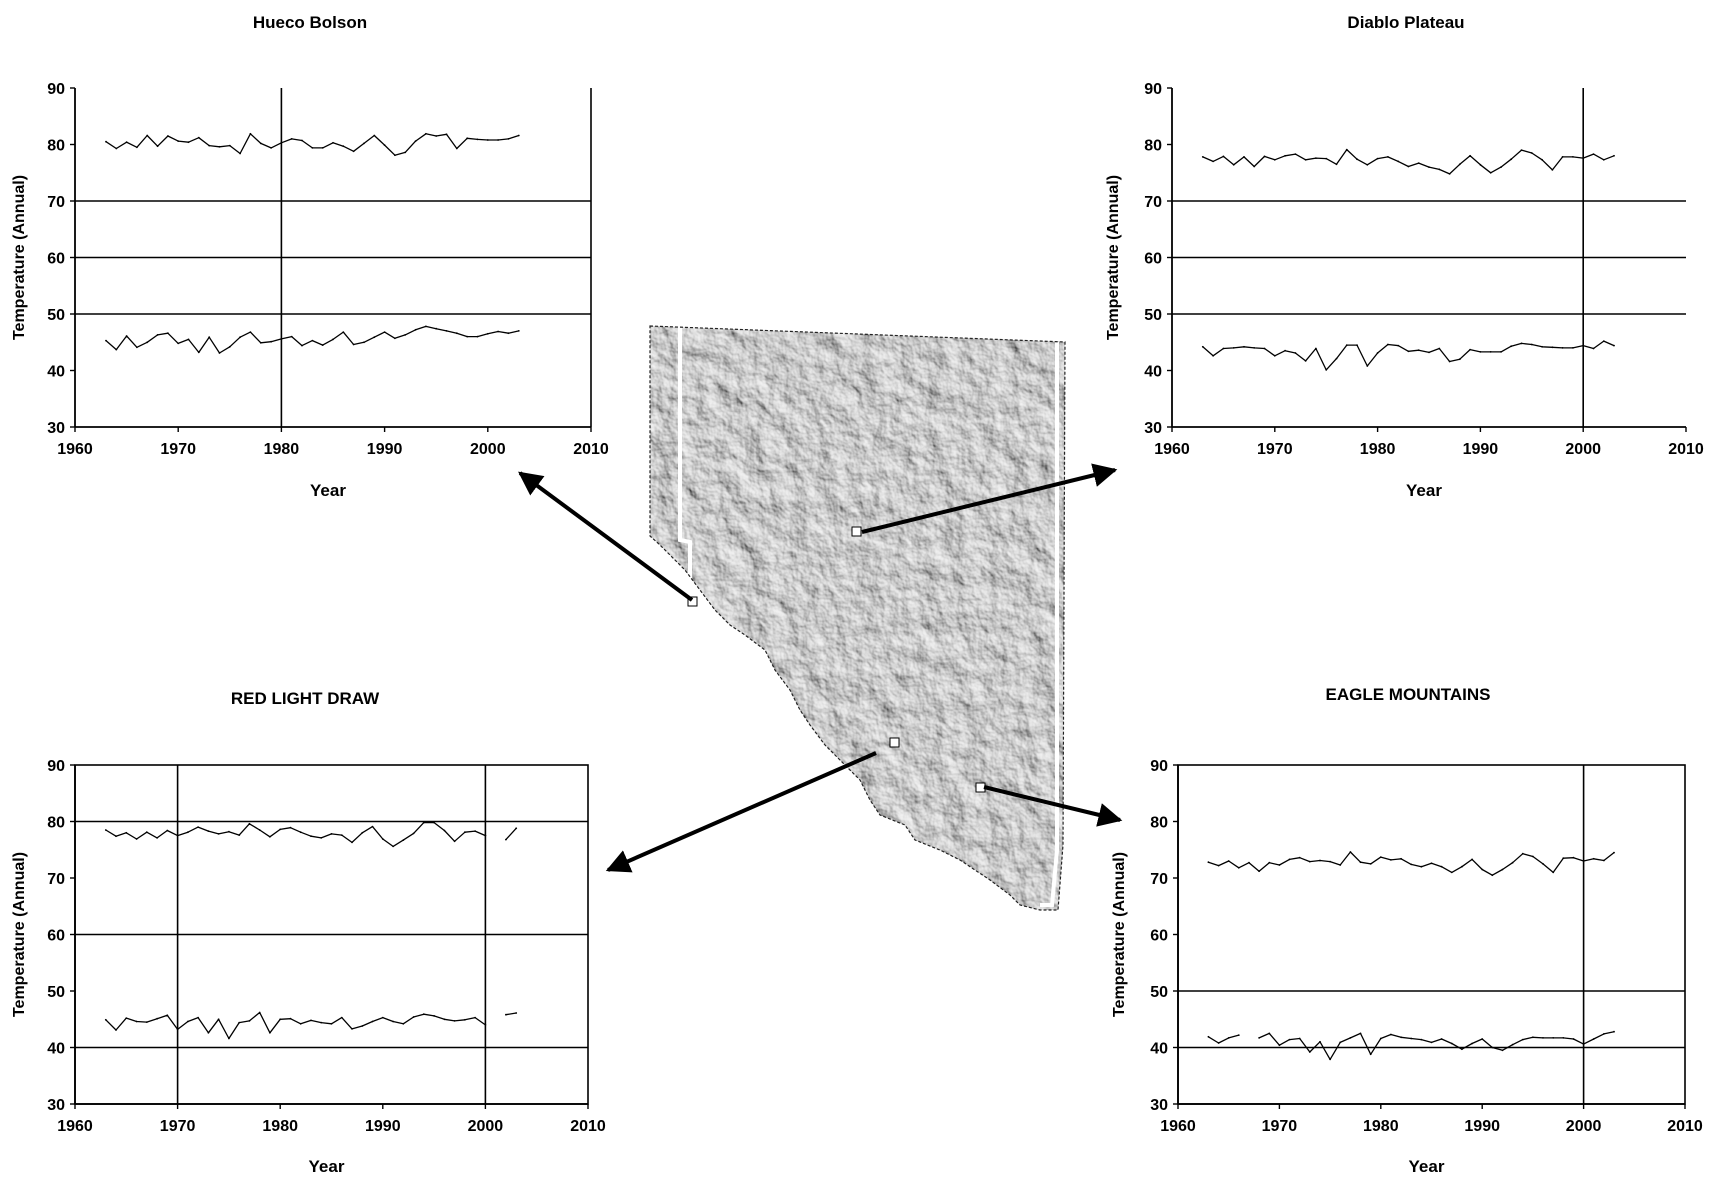 The height and width of the screenshot is (1178, 1722). What do you see at coordinates (56, 428) in the screenshot?
I see `y-tick-label: 30` at bounding box center [56, 428].